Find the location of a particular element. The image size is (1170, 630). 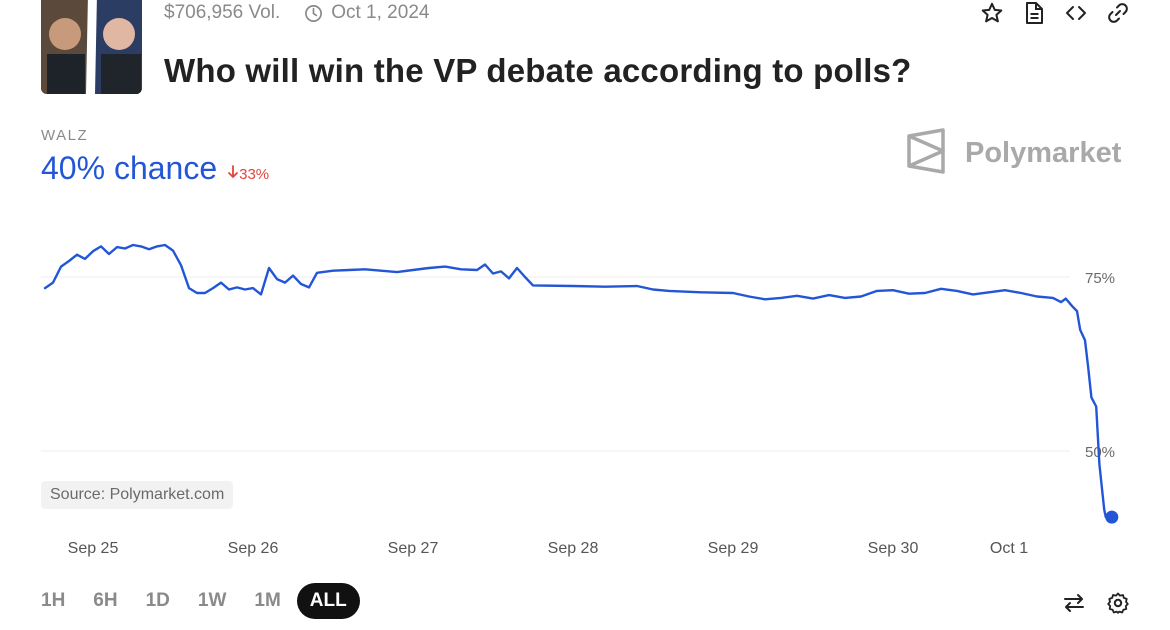

x-tick-label: Sep 26 is located at coordinates (253, 548).